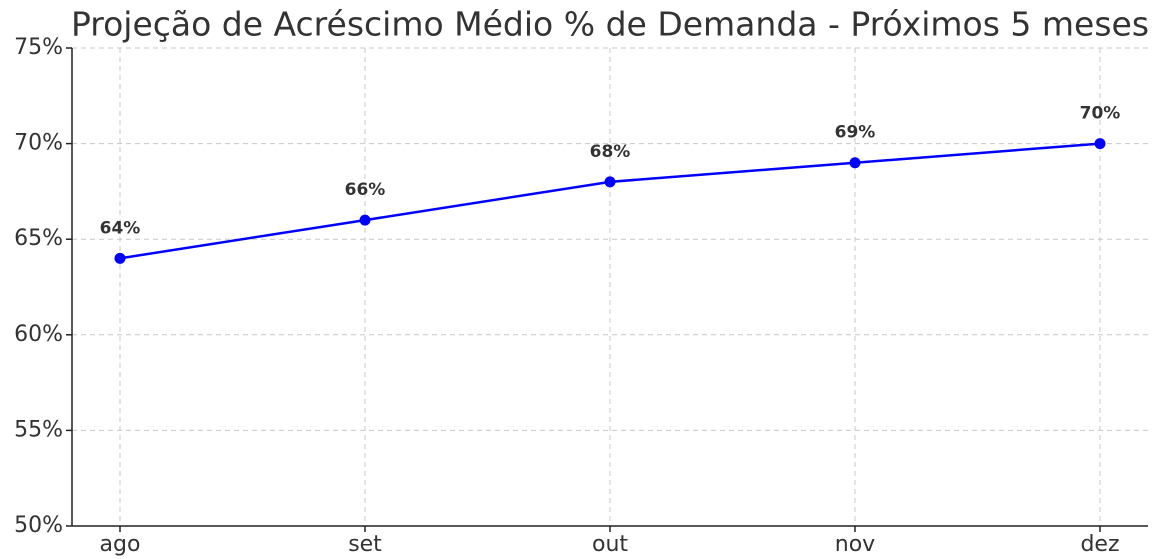 The width and height of the screenshot is (1159, 559). I want to click on y-tick-label: 75%, so click(38, 47).